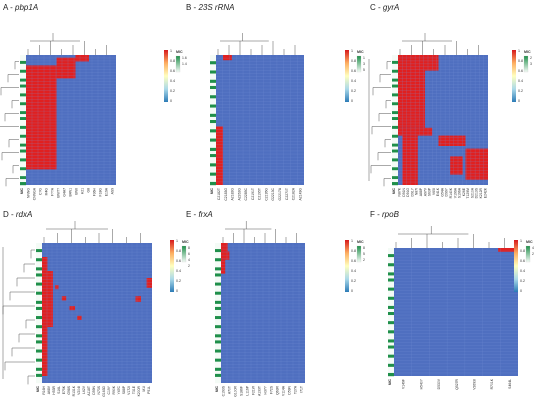  I want to click on column-label: F72S, so click(272, 389).